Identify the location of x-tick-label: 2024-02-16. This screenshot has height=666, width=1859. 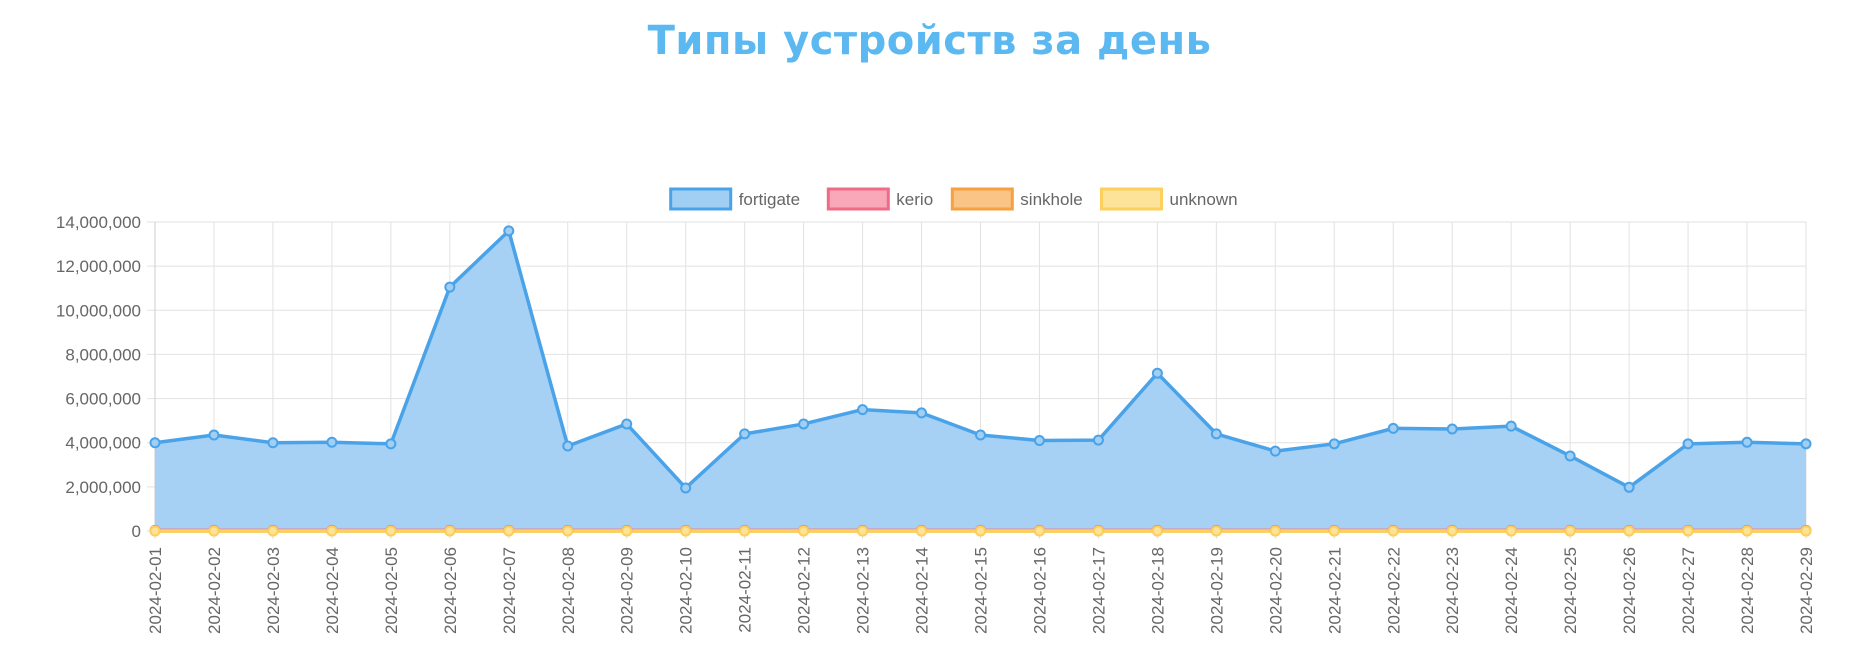
(1039, 590).